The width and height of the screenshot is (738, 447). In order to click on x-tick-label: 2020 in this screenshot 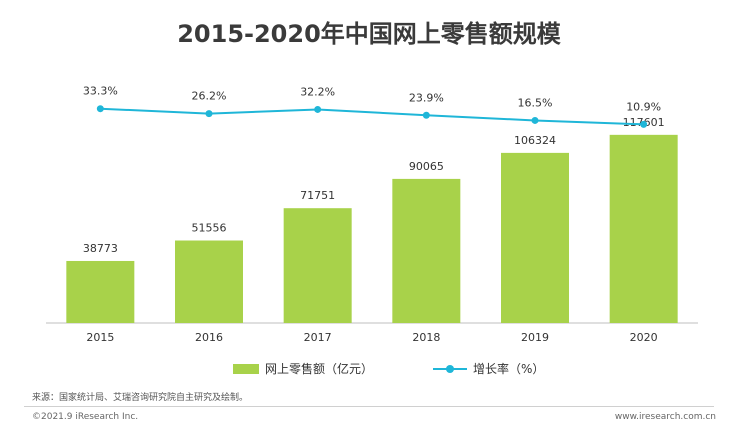, I will do `click(644, 337)`.